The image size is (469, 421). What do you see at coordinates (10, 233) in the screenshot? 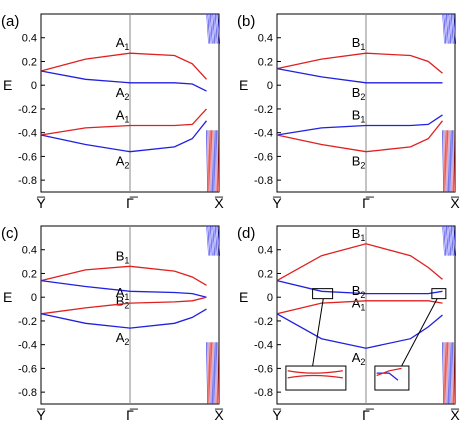
I see `panel-label: (c)` at bounding box center [10, 233].